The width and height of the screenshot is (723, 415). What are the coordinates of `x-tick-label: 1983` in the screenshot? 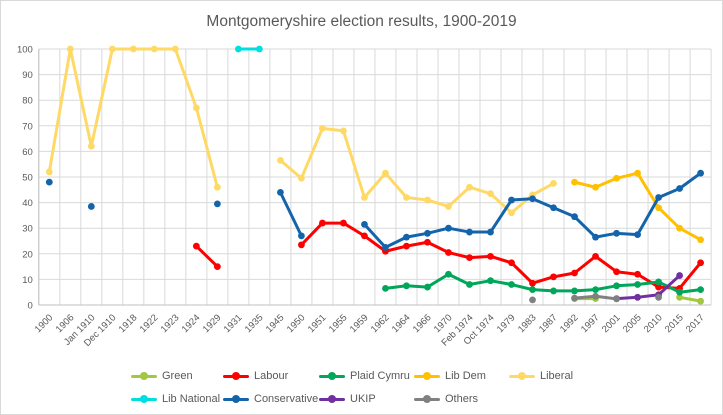 It's located at (527, 323).